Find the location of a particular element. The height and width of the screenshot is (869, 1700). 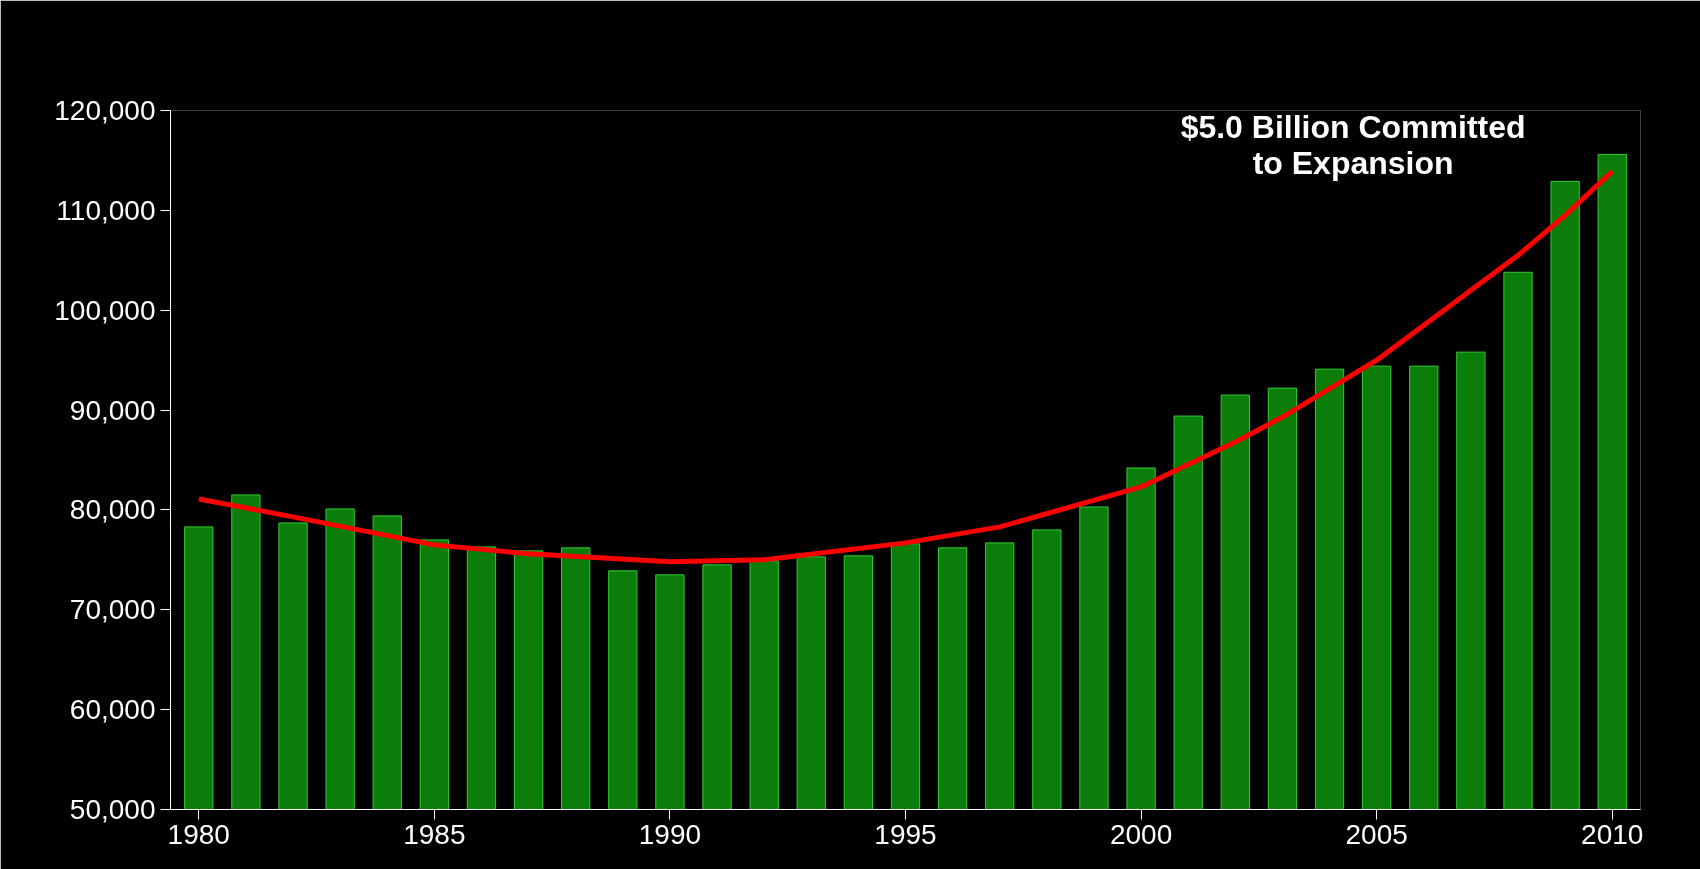

y-tick-label: 100,000 is located at coordinates (105, 310).